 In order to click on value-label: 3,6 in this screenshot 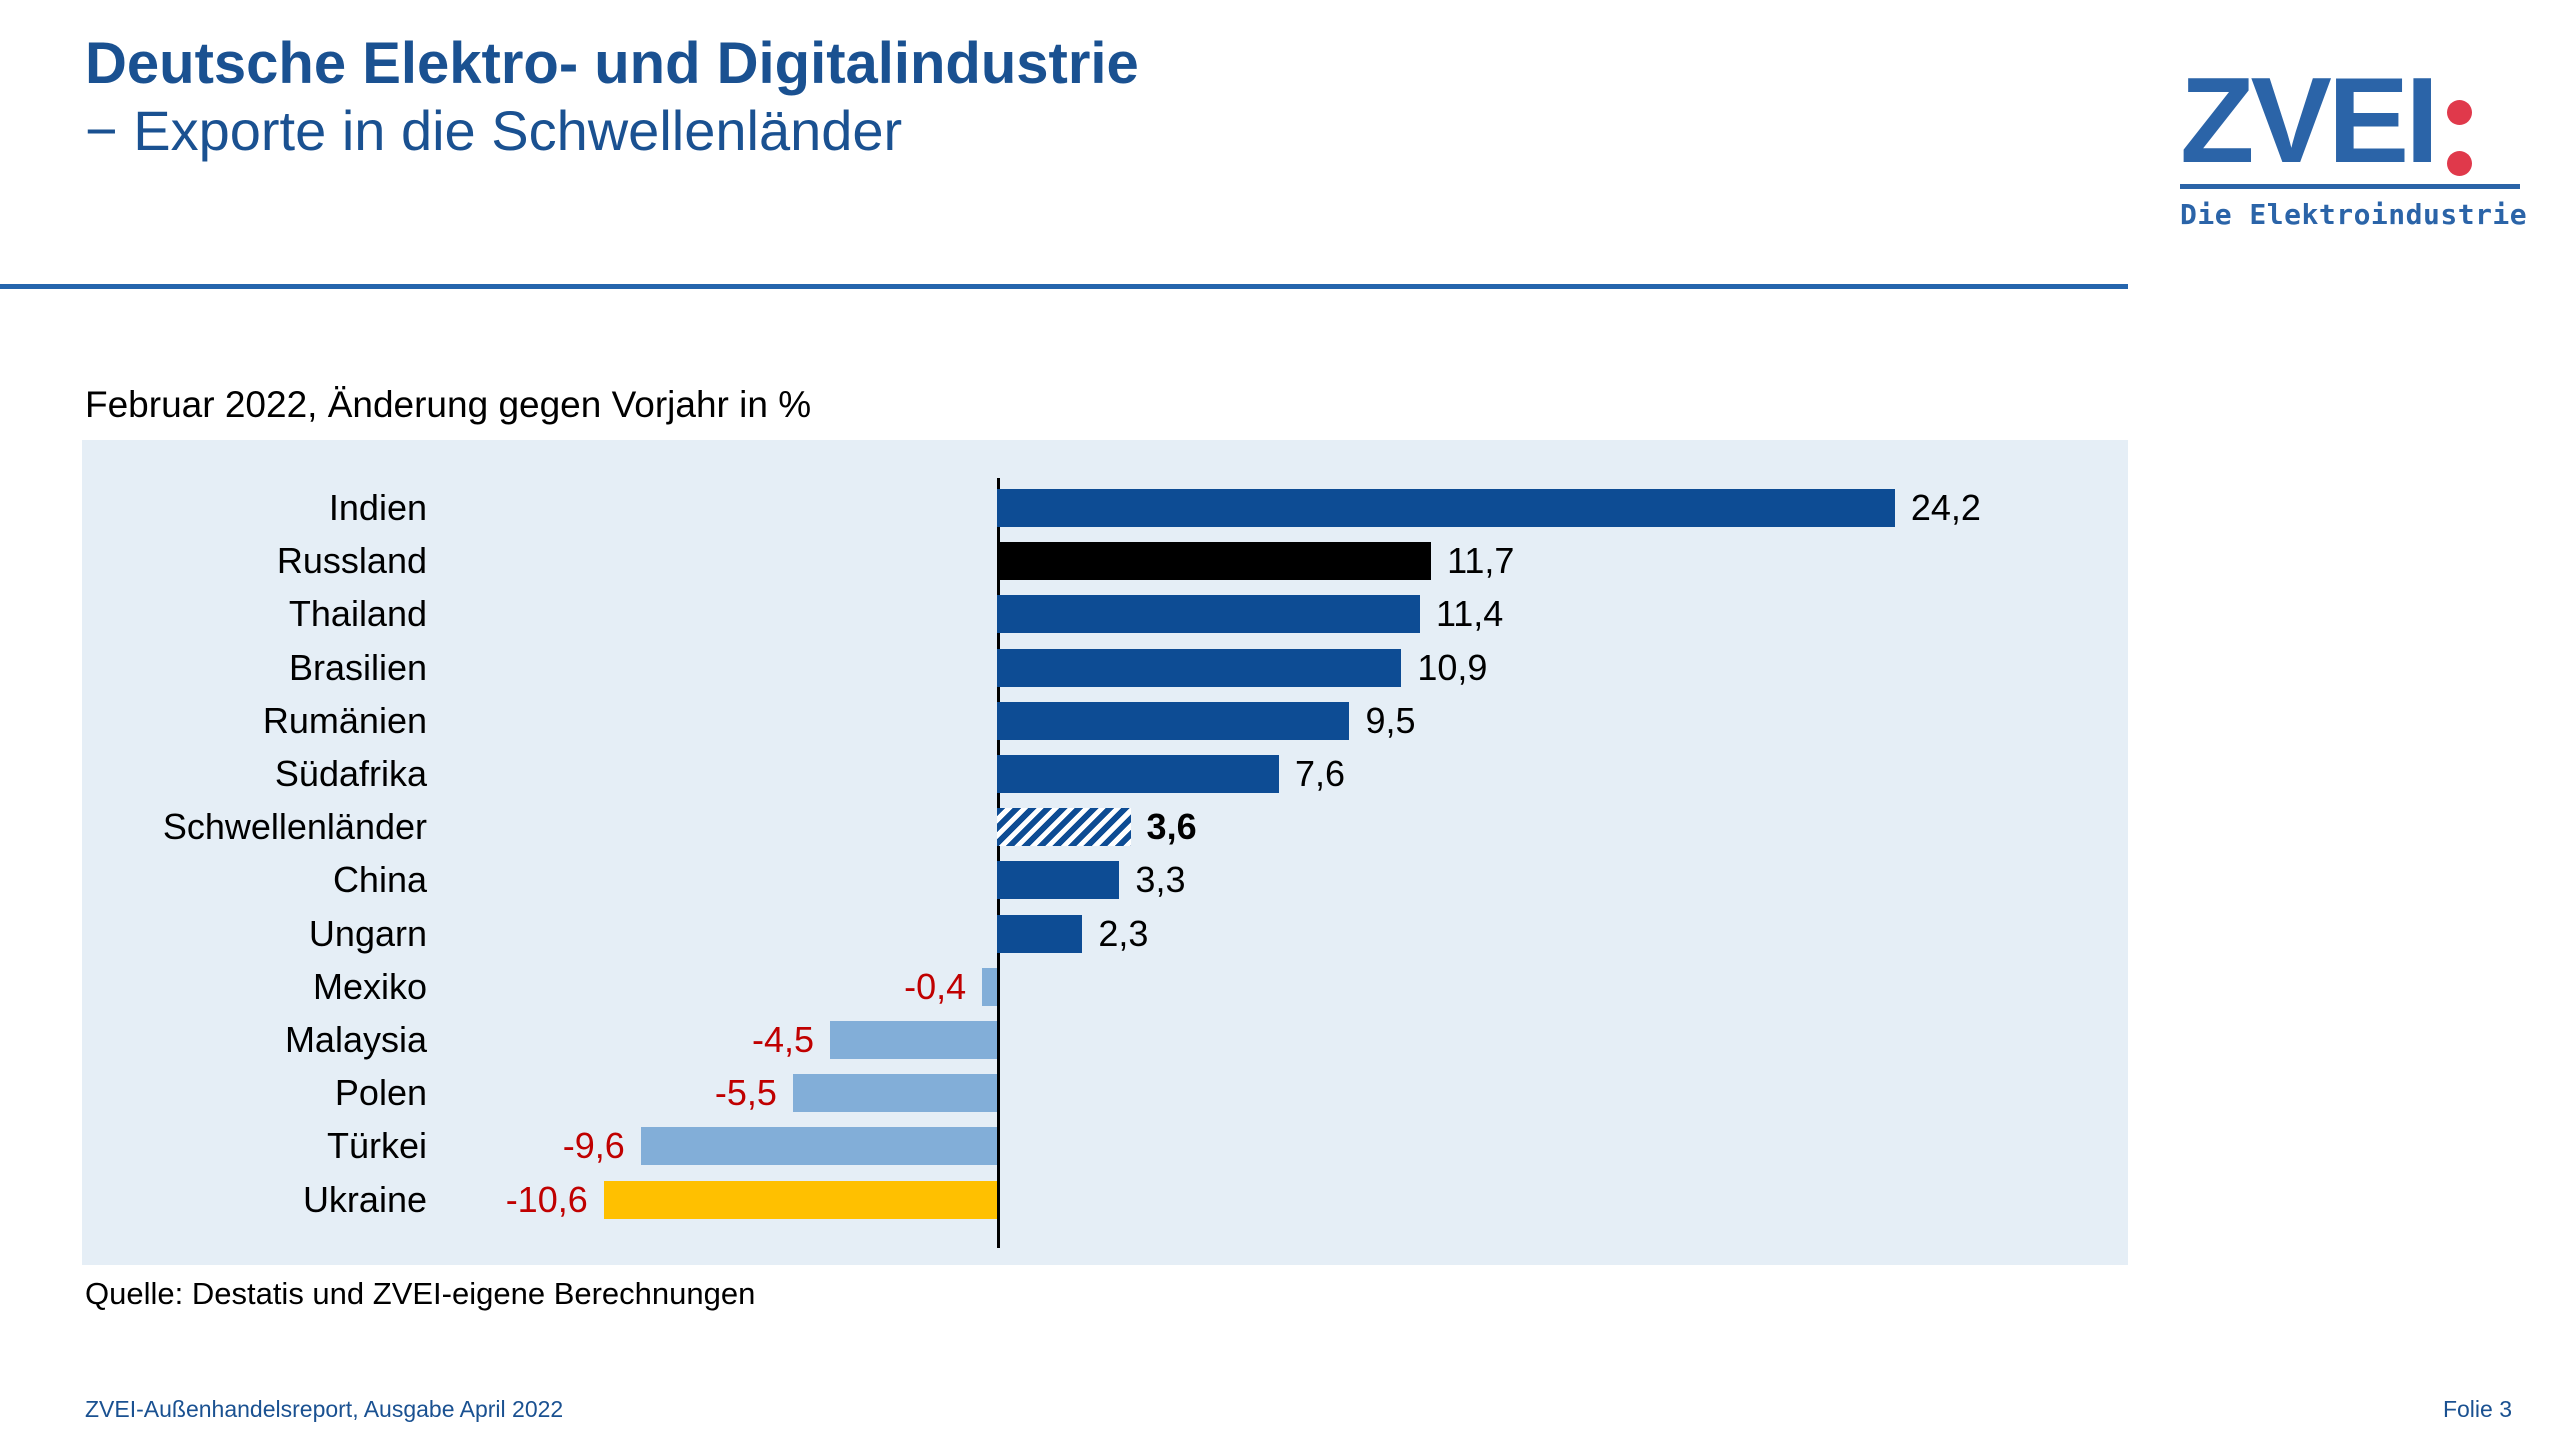, I will do `click(1171, 827)`.